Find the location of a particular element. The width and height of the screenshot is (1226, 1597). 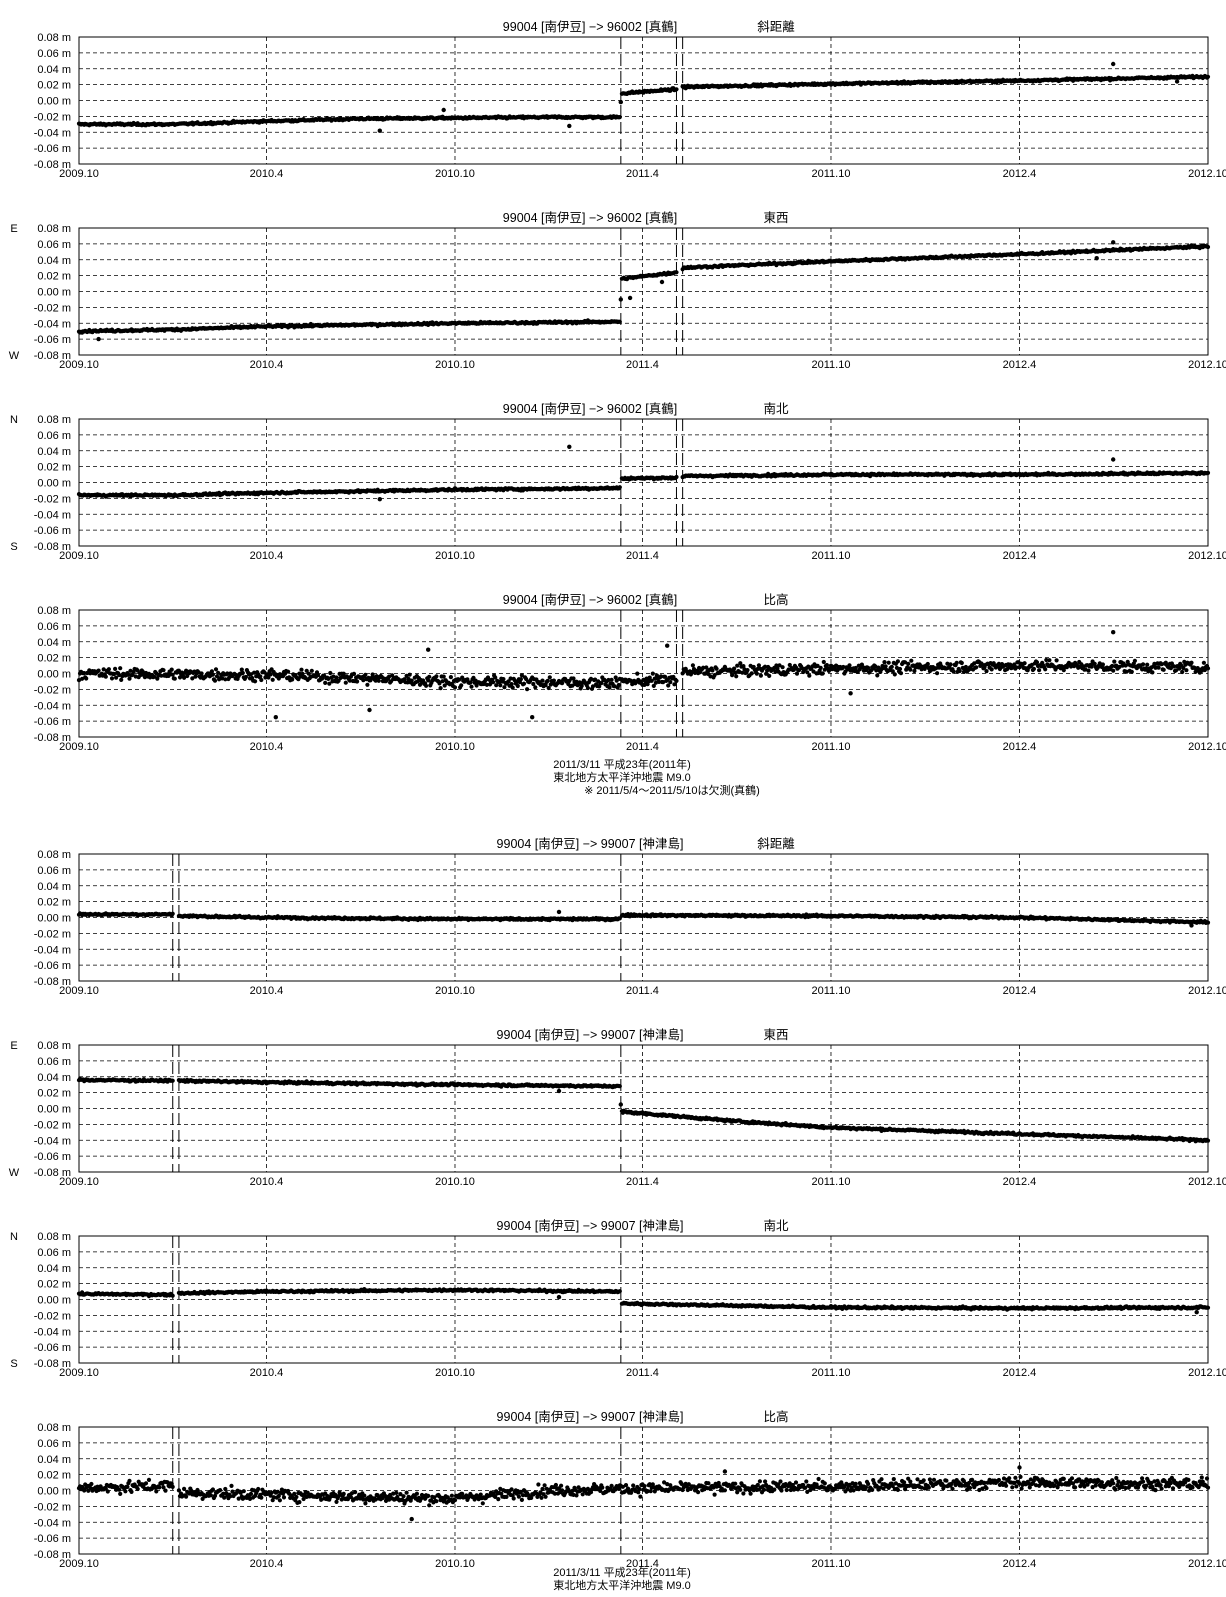

x-tick-label: 2011.10 is located at coordinates (831, 365).